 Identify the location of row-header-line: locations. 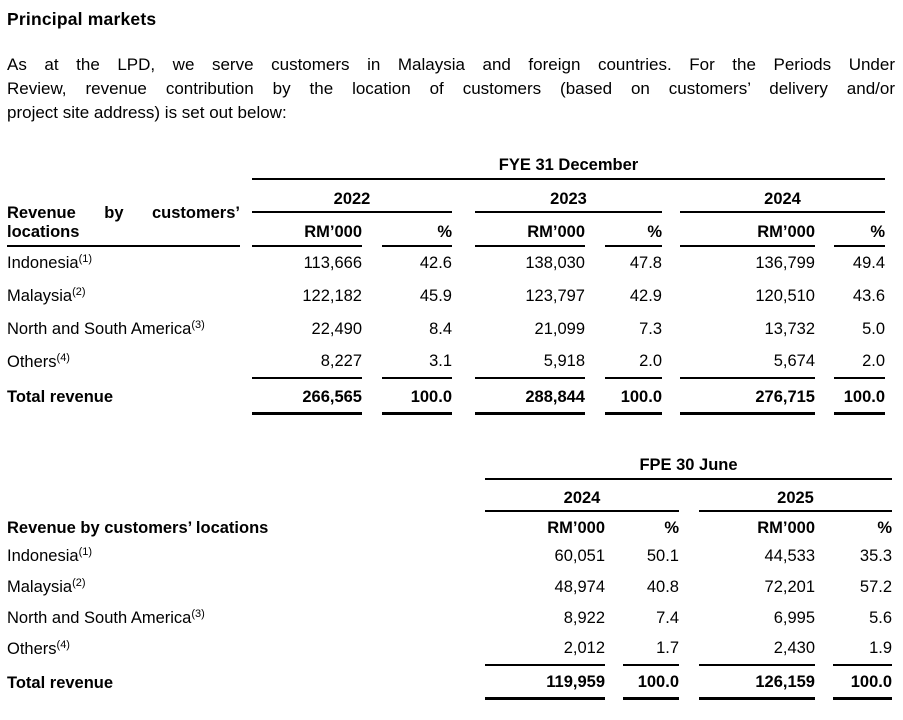
(43, 232).